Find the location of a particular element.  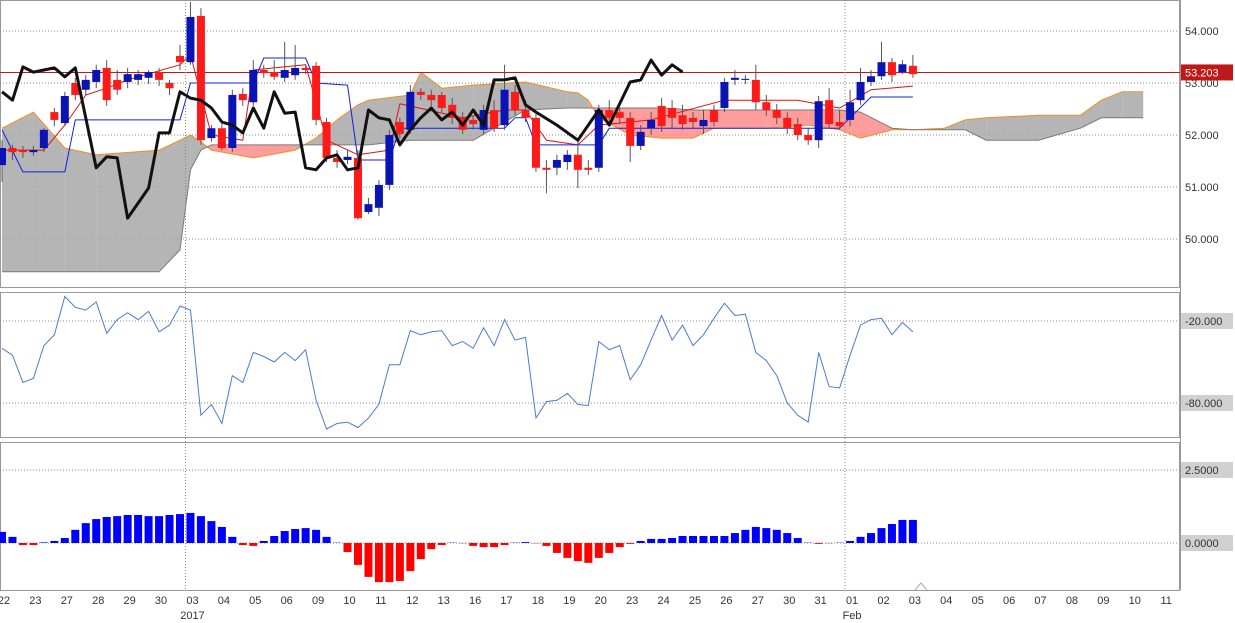

x-tick-label: 29 is located at coordinates (130, 601).